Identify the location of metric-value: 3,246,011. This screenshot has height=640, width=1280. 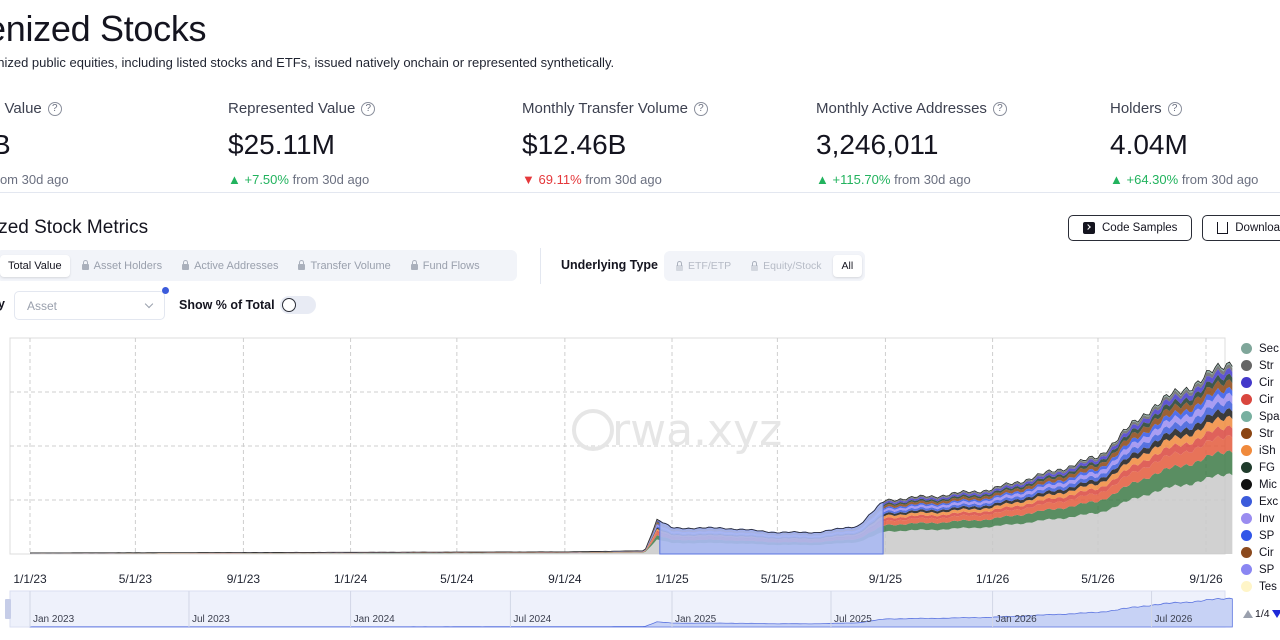
(877, 144).